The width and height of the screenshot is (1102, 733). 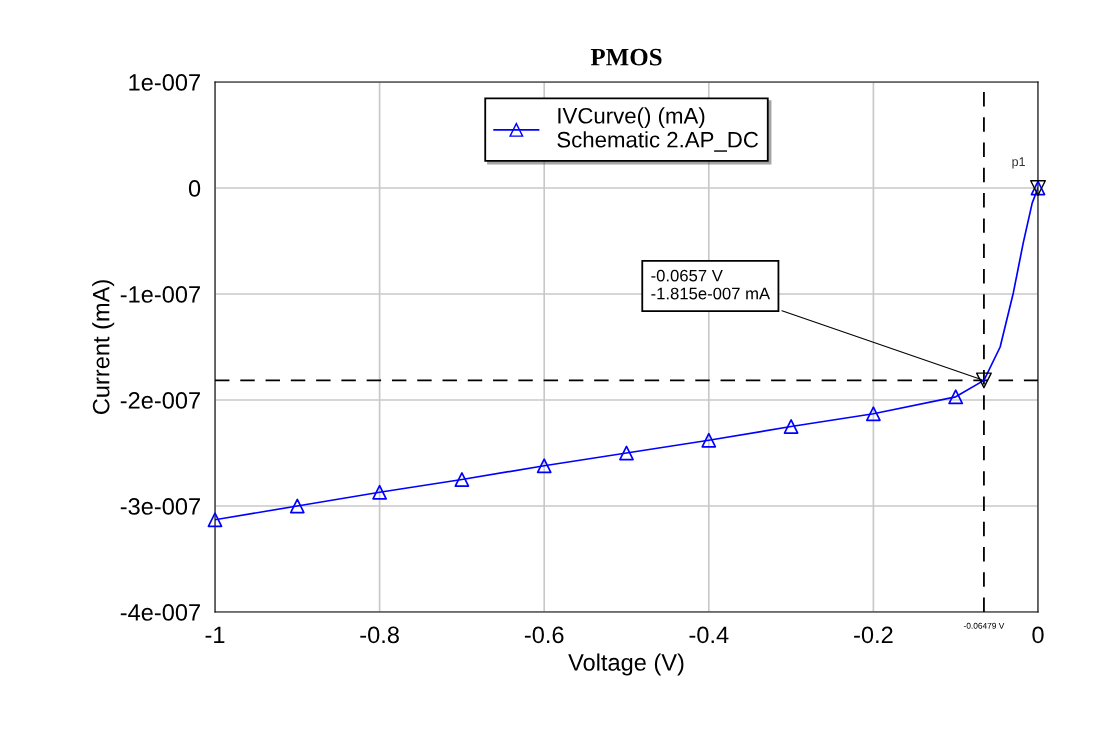 I want to click on y-tick-label: -3e-007, so click(x=160, y=506).